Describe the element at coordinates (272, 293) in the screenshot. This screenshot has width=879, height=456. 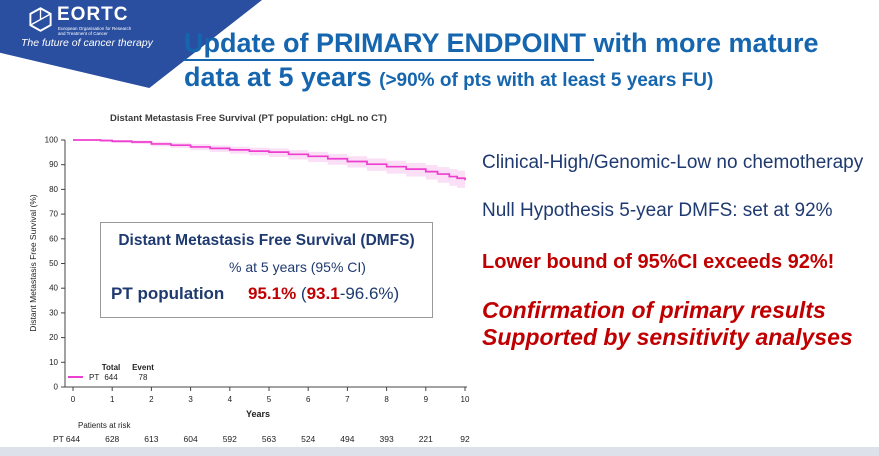
I see `dmfs-estimate: 95.1%` at that location.